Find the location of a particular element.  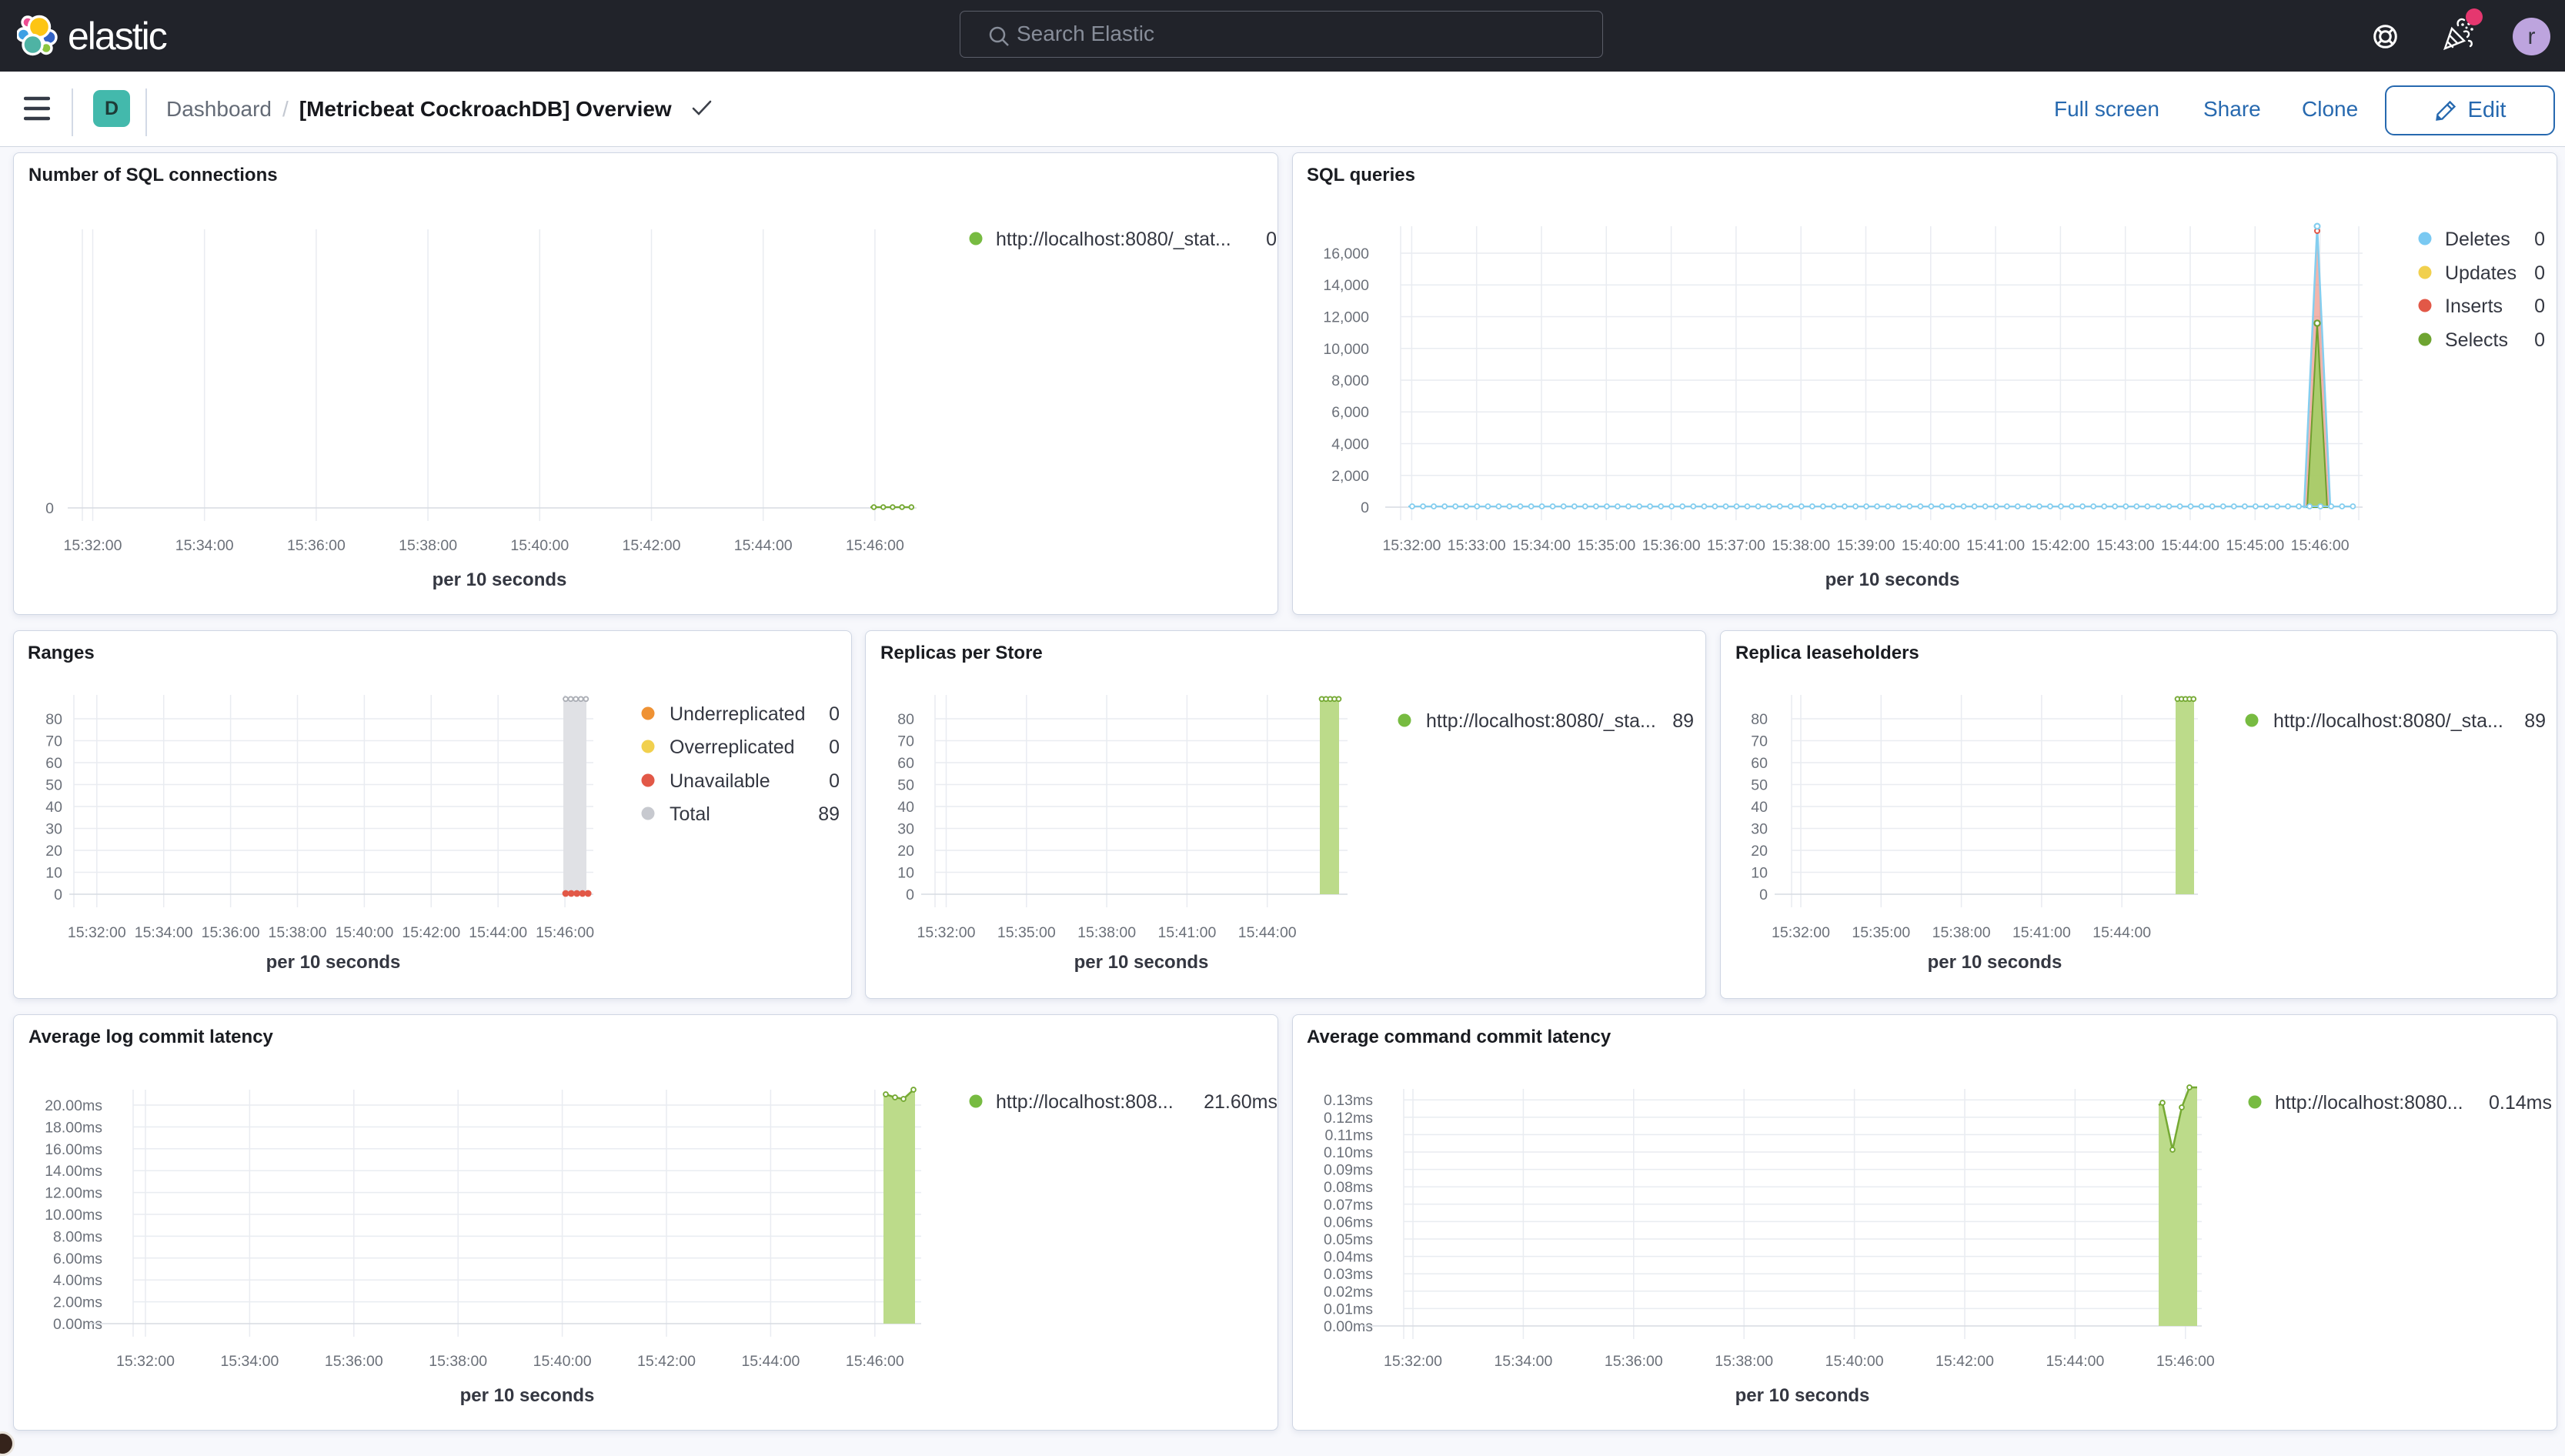

svg-text: 12.00ms is located at coordinates (73, 1193).